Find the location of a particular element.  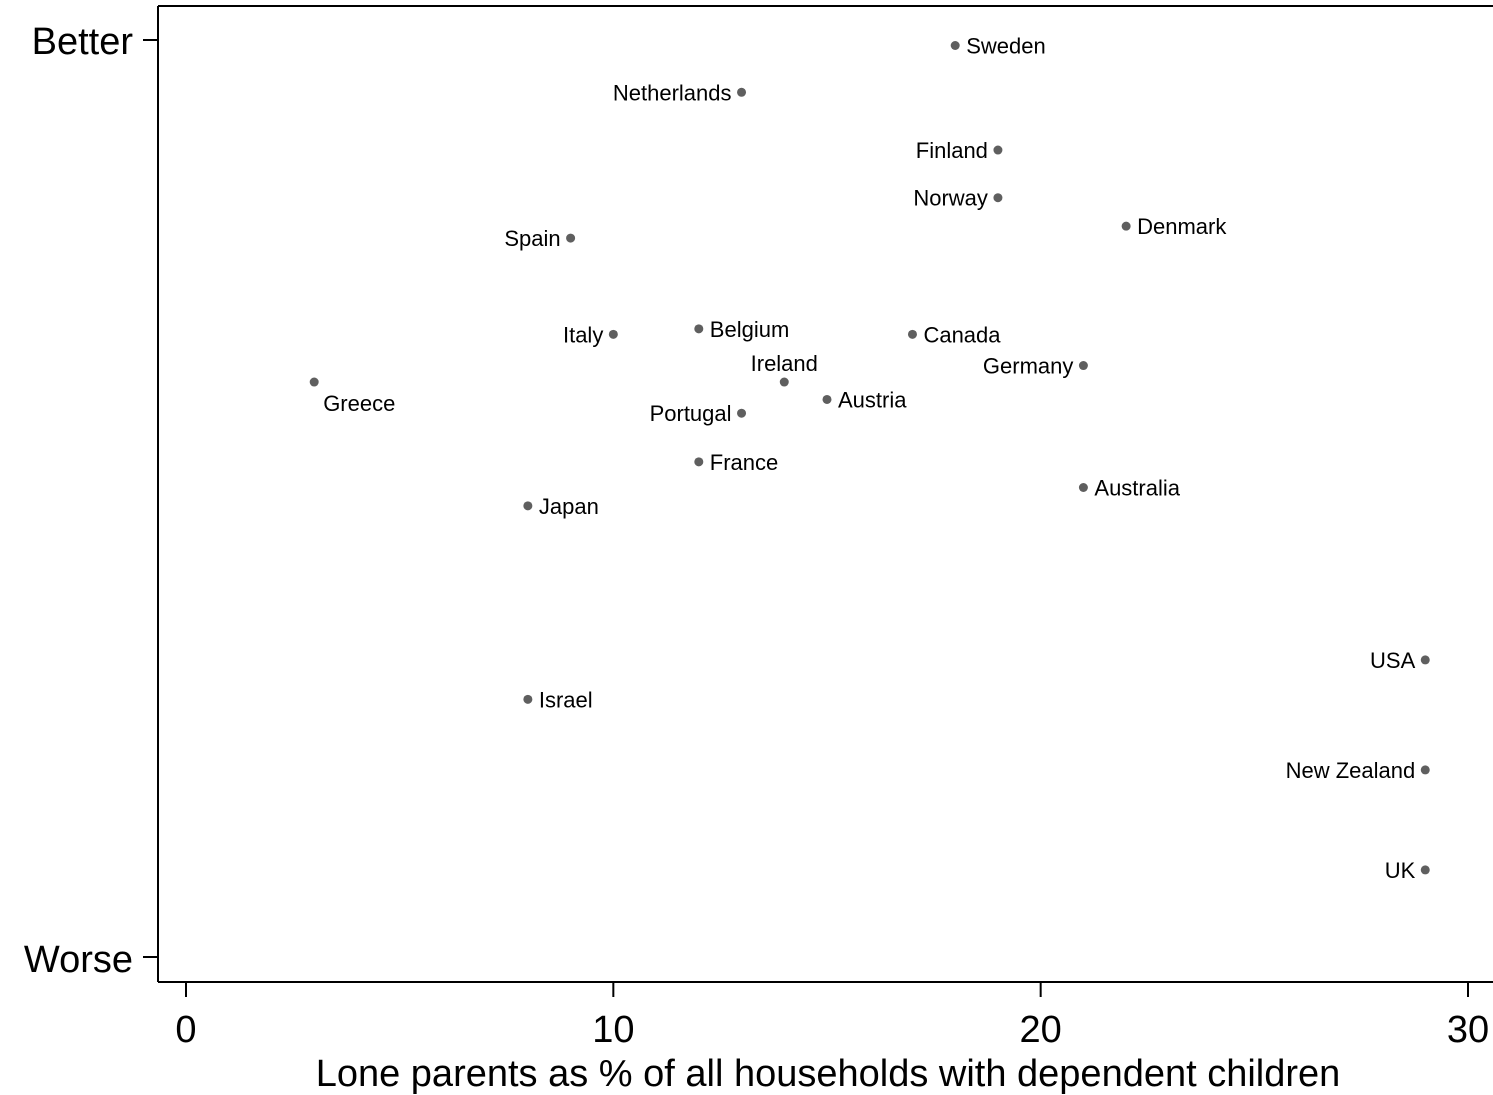

point-label-japan: Japan is located at coordinates (569, 506).